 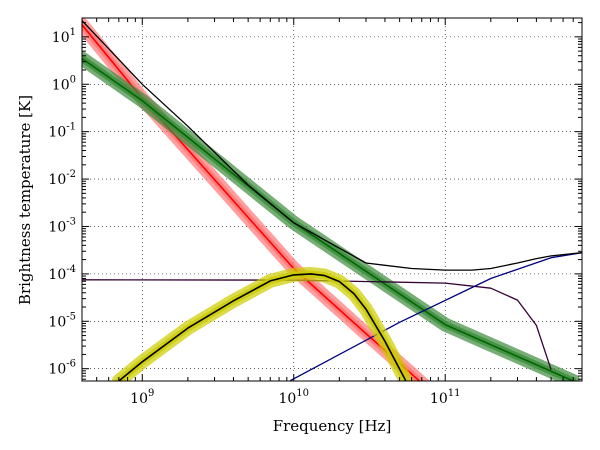 I want to click on y-tick-exponent: 0, so click(x=73, y=79).